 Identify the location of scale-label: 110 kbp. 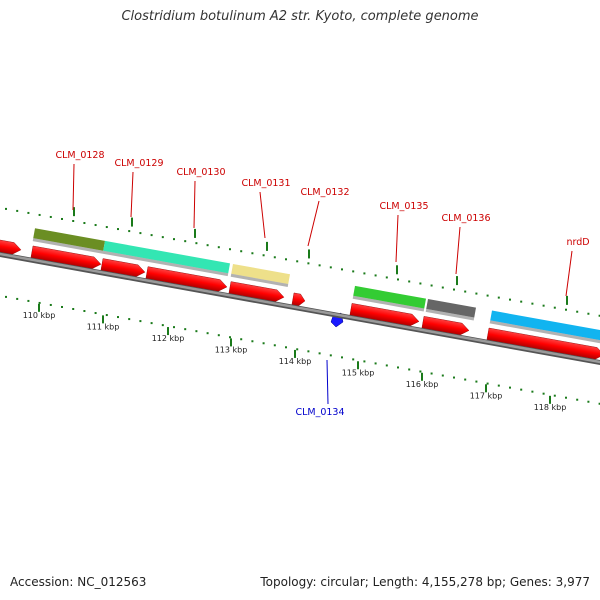
(39, 315).